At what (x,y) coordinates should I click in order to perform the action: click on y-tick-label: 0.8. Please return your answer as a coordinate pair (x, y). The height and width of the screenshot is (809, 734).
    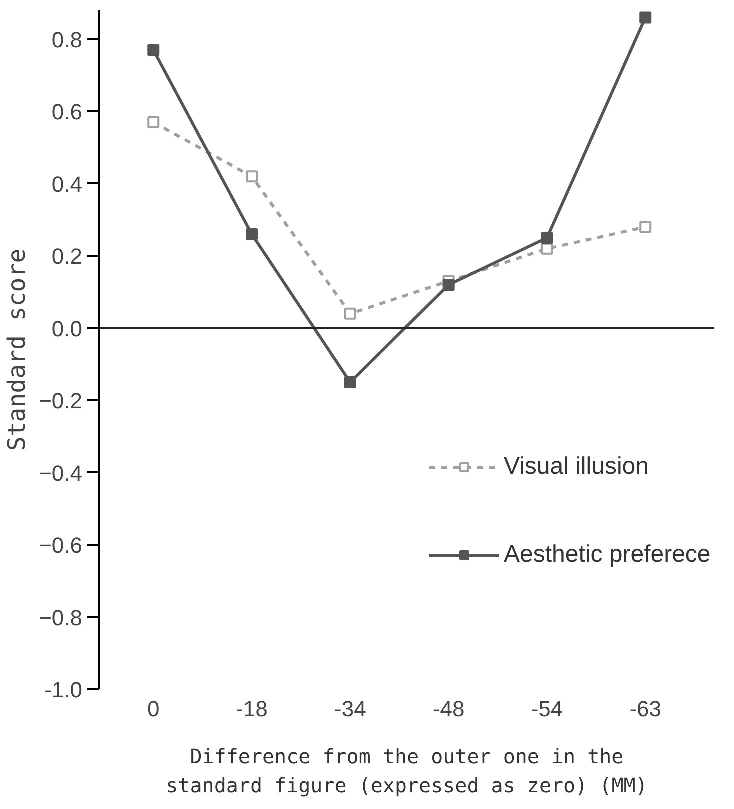
    Looking at the image, I should click on (67, 39).